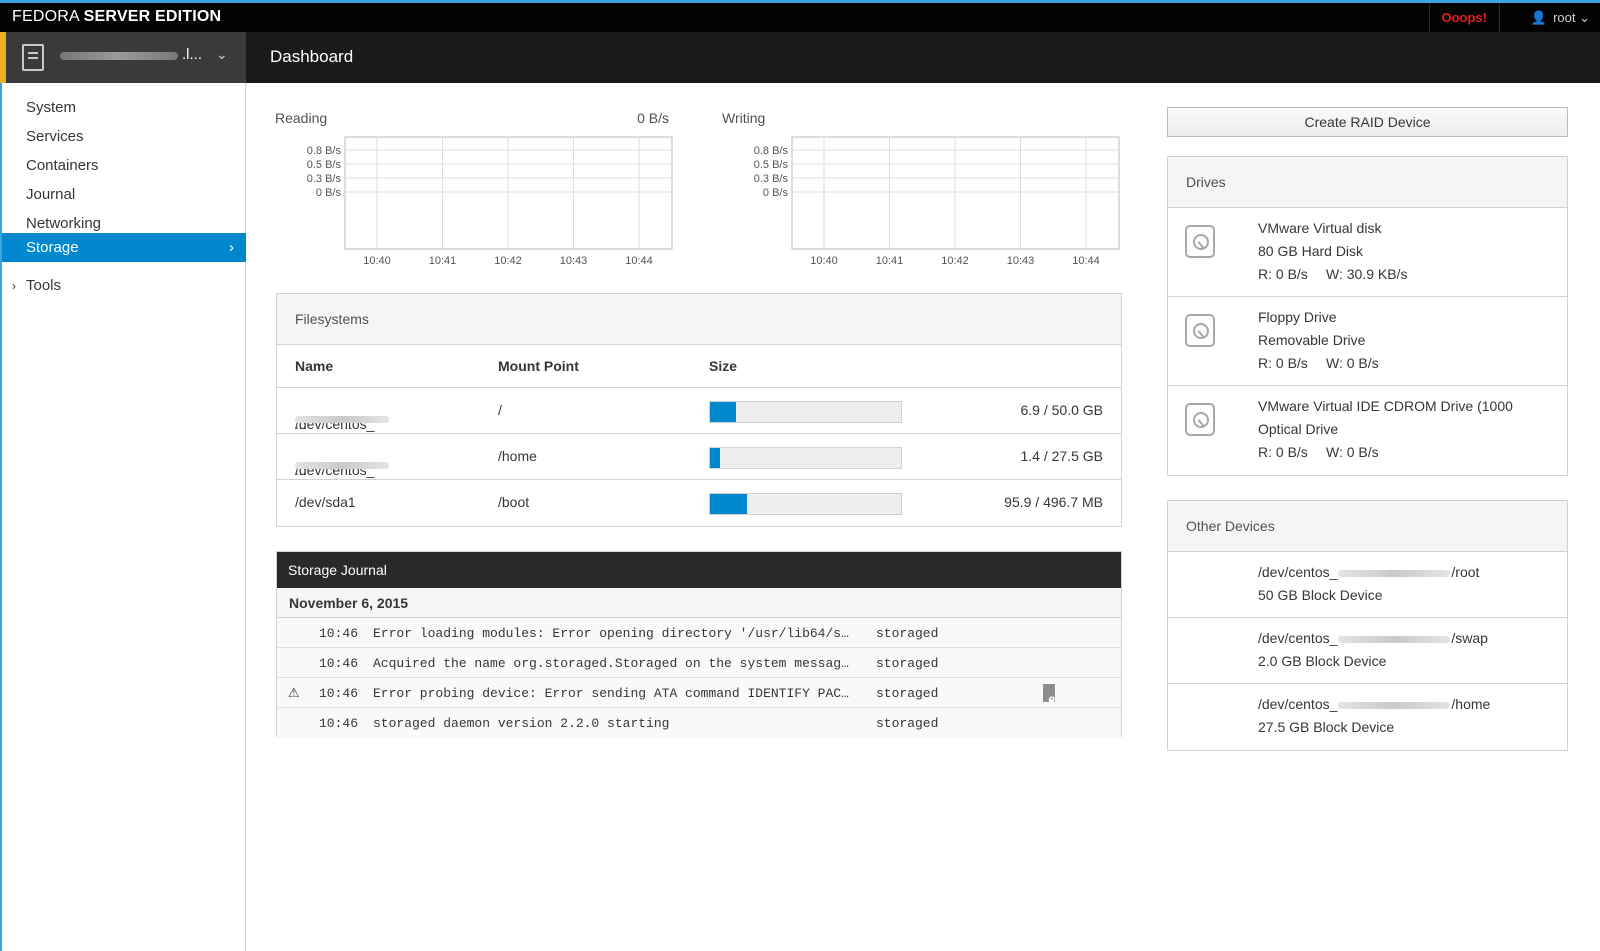 The width and height of the screenshot is (1600, 951). Describe the element at coordinates (64, 223) in the screenshot. I see `sidebar-item-networking: Networking` at that location.